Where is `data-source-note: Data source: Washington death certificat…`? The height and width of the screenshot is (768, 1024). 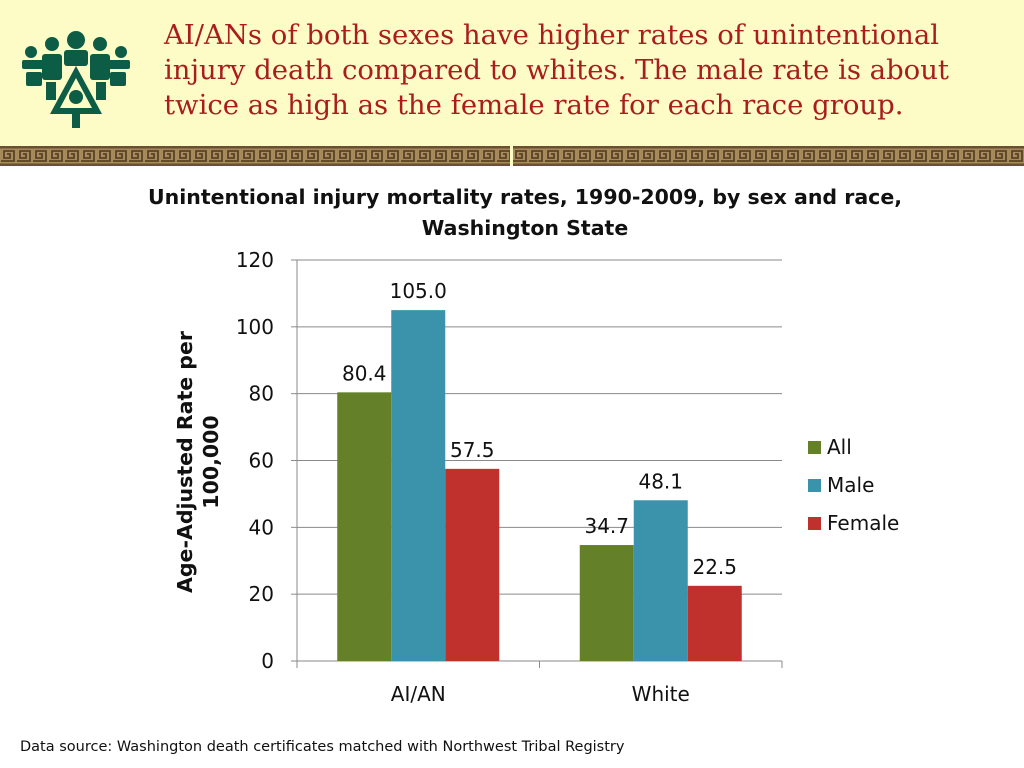 data-source-note: Data source: Washington death certificat… is located at coordinates (322, 747).